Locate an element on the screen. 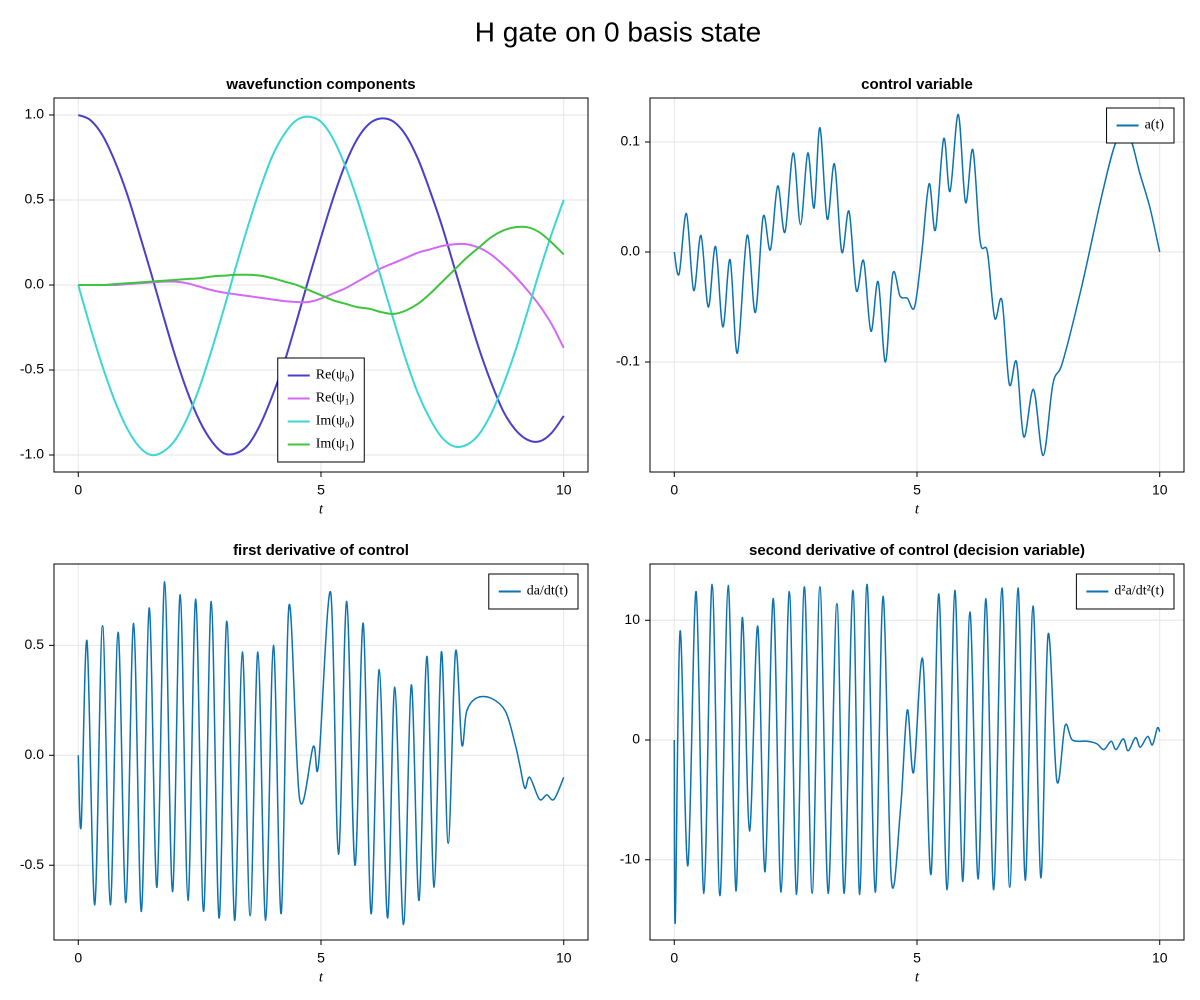 The height and width of the screenshot is (1000, 1200). legend-label: d²a/dt²(t) is located at coordinates (1139, 591).